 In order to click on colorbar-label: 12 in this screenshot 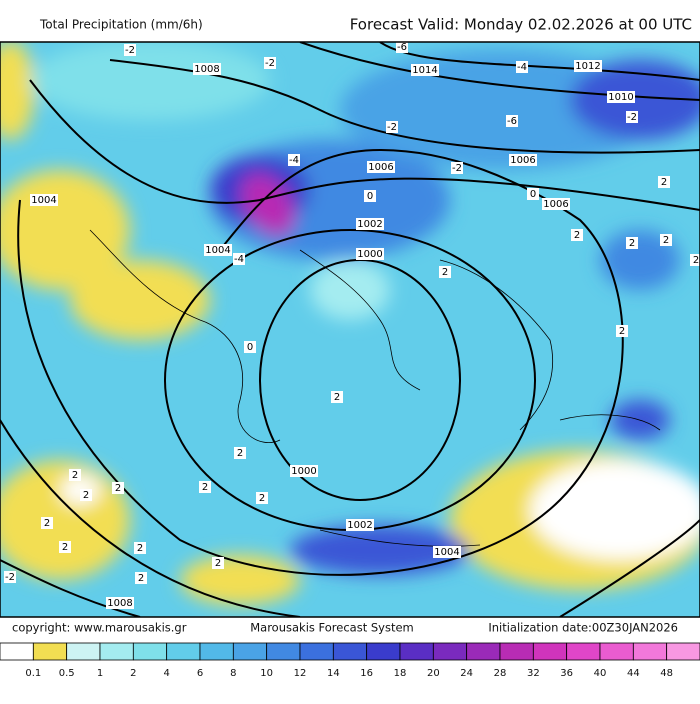, I will do `click(300, 673)`.